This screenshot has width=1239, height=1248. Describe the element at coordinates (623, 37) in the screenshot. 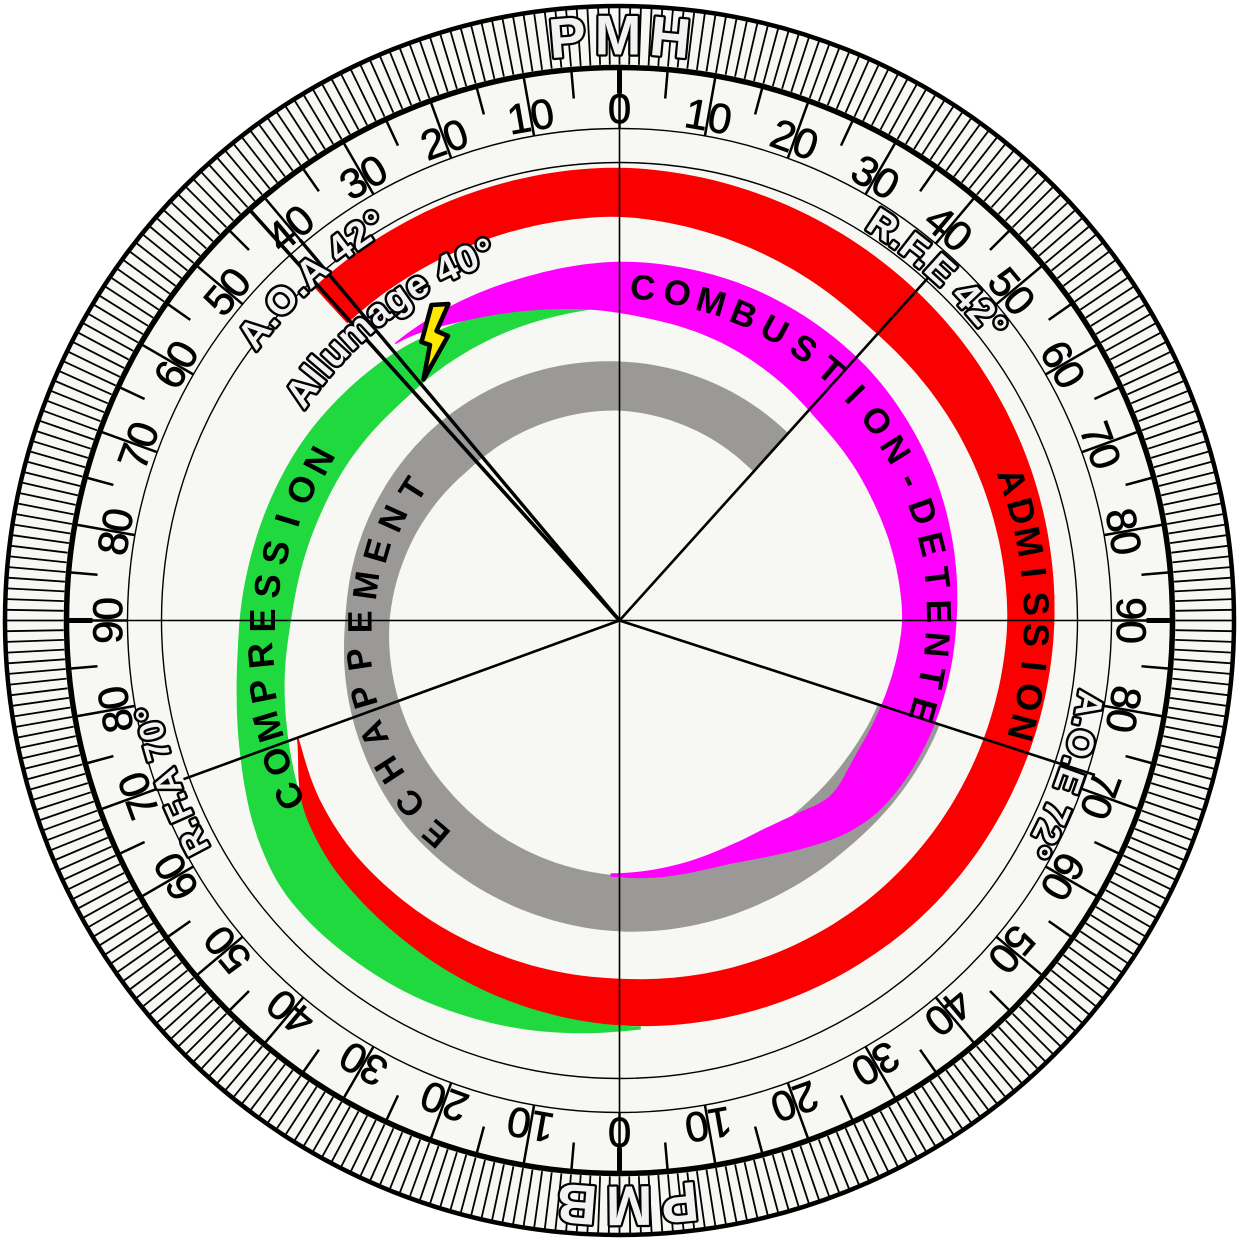

I see `svg-text: PMH` at that location.